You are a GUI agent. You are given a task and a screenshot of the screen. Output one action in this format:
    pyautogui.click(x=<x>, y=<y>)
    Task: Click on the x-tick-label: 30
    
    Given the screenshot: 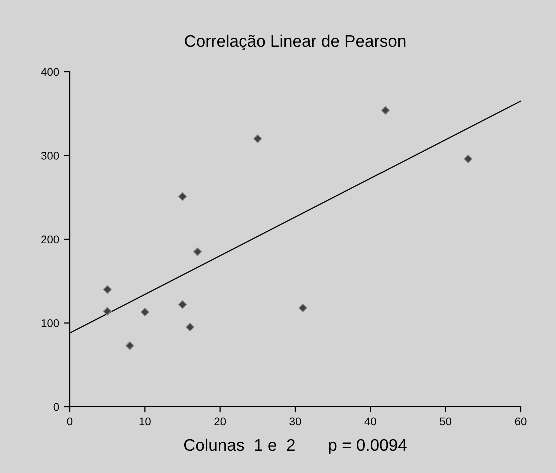 What is the action you would take?
    pyautogui.click(x=296, y=422)
    